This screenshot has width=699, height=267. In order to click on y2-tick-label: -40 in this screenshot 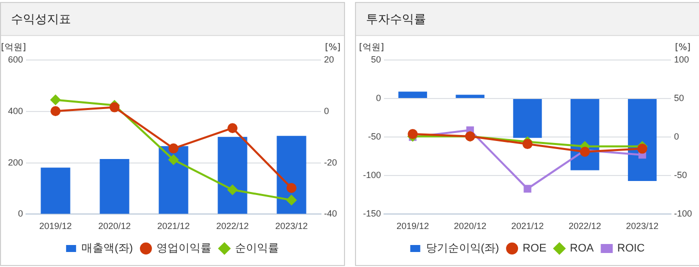, I will do `click(331, 213)`.